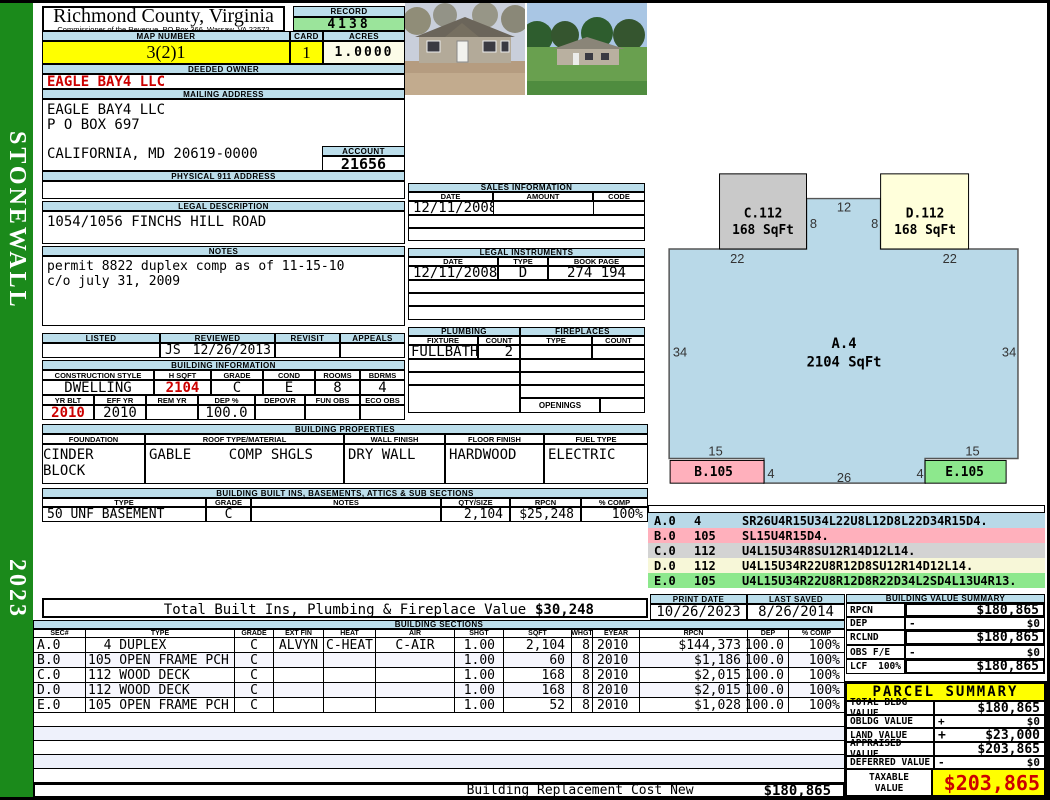 Image resolution: width=1050 pixels, height=800 pixels. What do you see at coordinates (945, 692) in the screenshot?
I see `parcel-summary-title: PARCEL SUMMARY` at bounding box center [945, 692].